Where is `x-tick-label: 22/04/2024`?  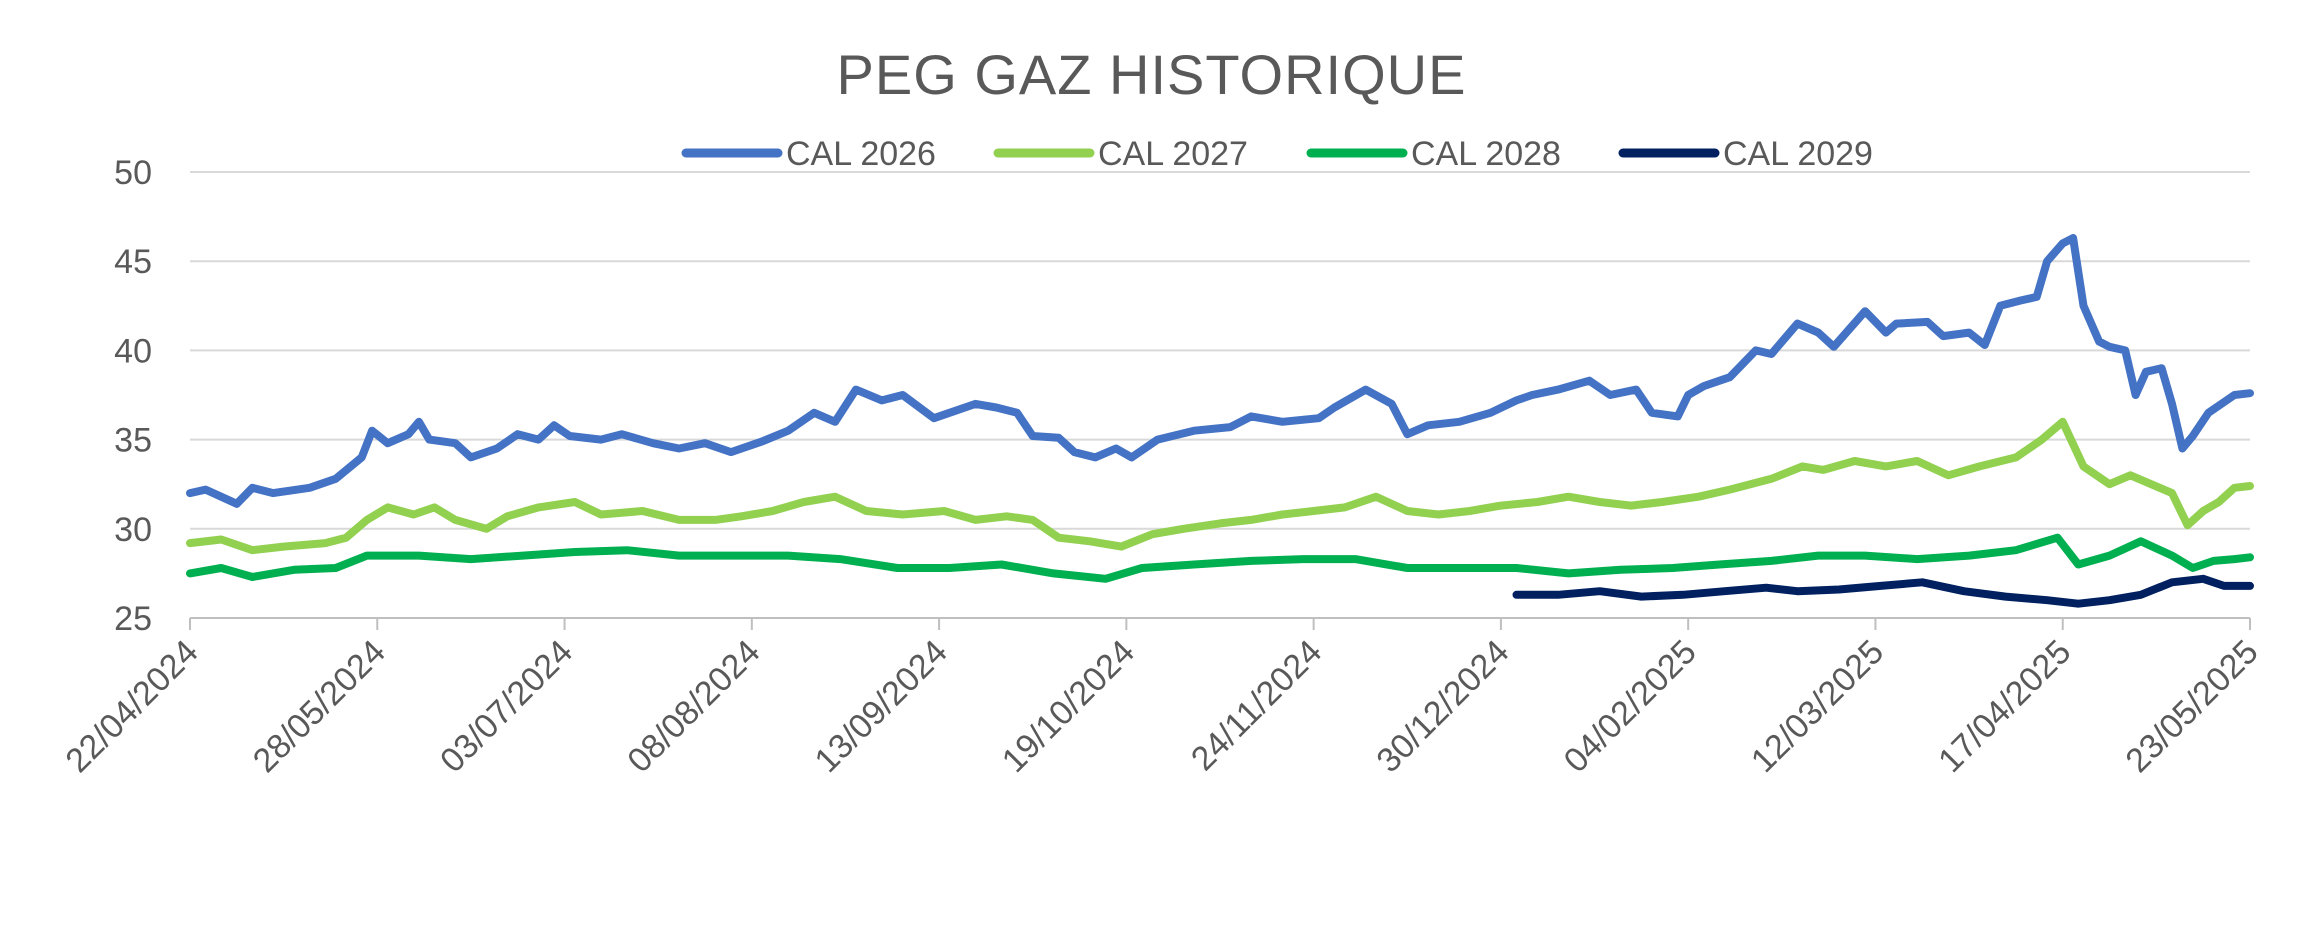 x-tick-label: 22/04/2024 is located at coordinates (131, 706).